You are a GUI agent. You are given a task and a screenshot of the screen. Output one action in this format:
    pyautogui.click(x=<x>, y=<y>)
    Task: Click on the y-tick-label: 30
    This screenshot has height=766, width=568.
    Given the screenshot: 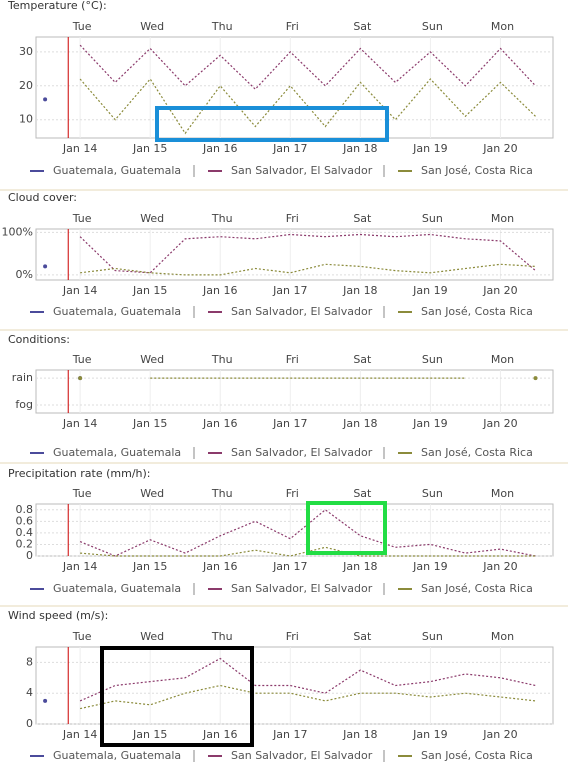 What is the action you would take?
    pyautogui.click(x=26, y=51)
    